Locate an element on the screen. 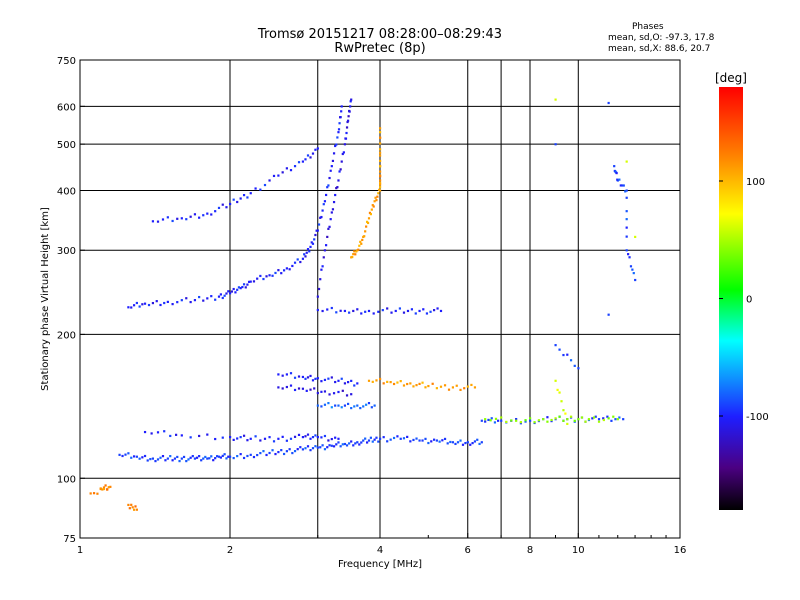  x-tick-label: 8 is located at coordinates (530, 550).